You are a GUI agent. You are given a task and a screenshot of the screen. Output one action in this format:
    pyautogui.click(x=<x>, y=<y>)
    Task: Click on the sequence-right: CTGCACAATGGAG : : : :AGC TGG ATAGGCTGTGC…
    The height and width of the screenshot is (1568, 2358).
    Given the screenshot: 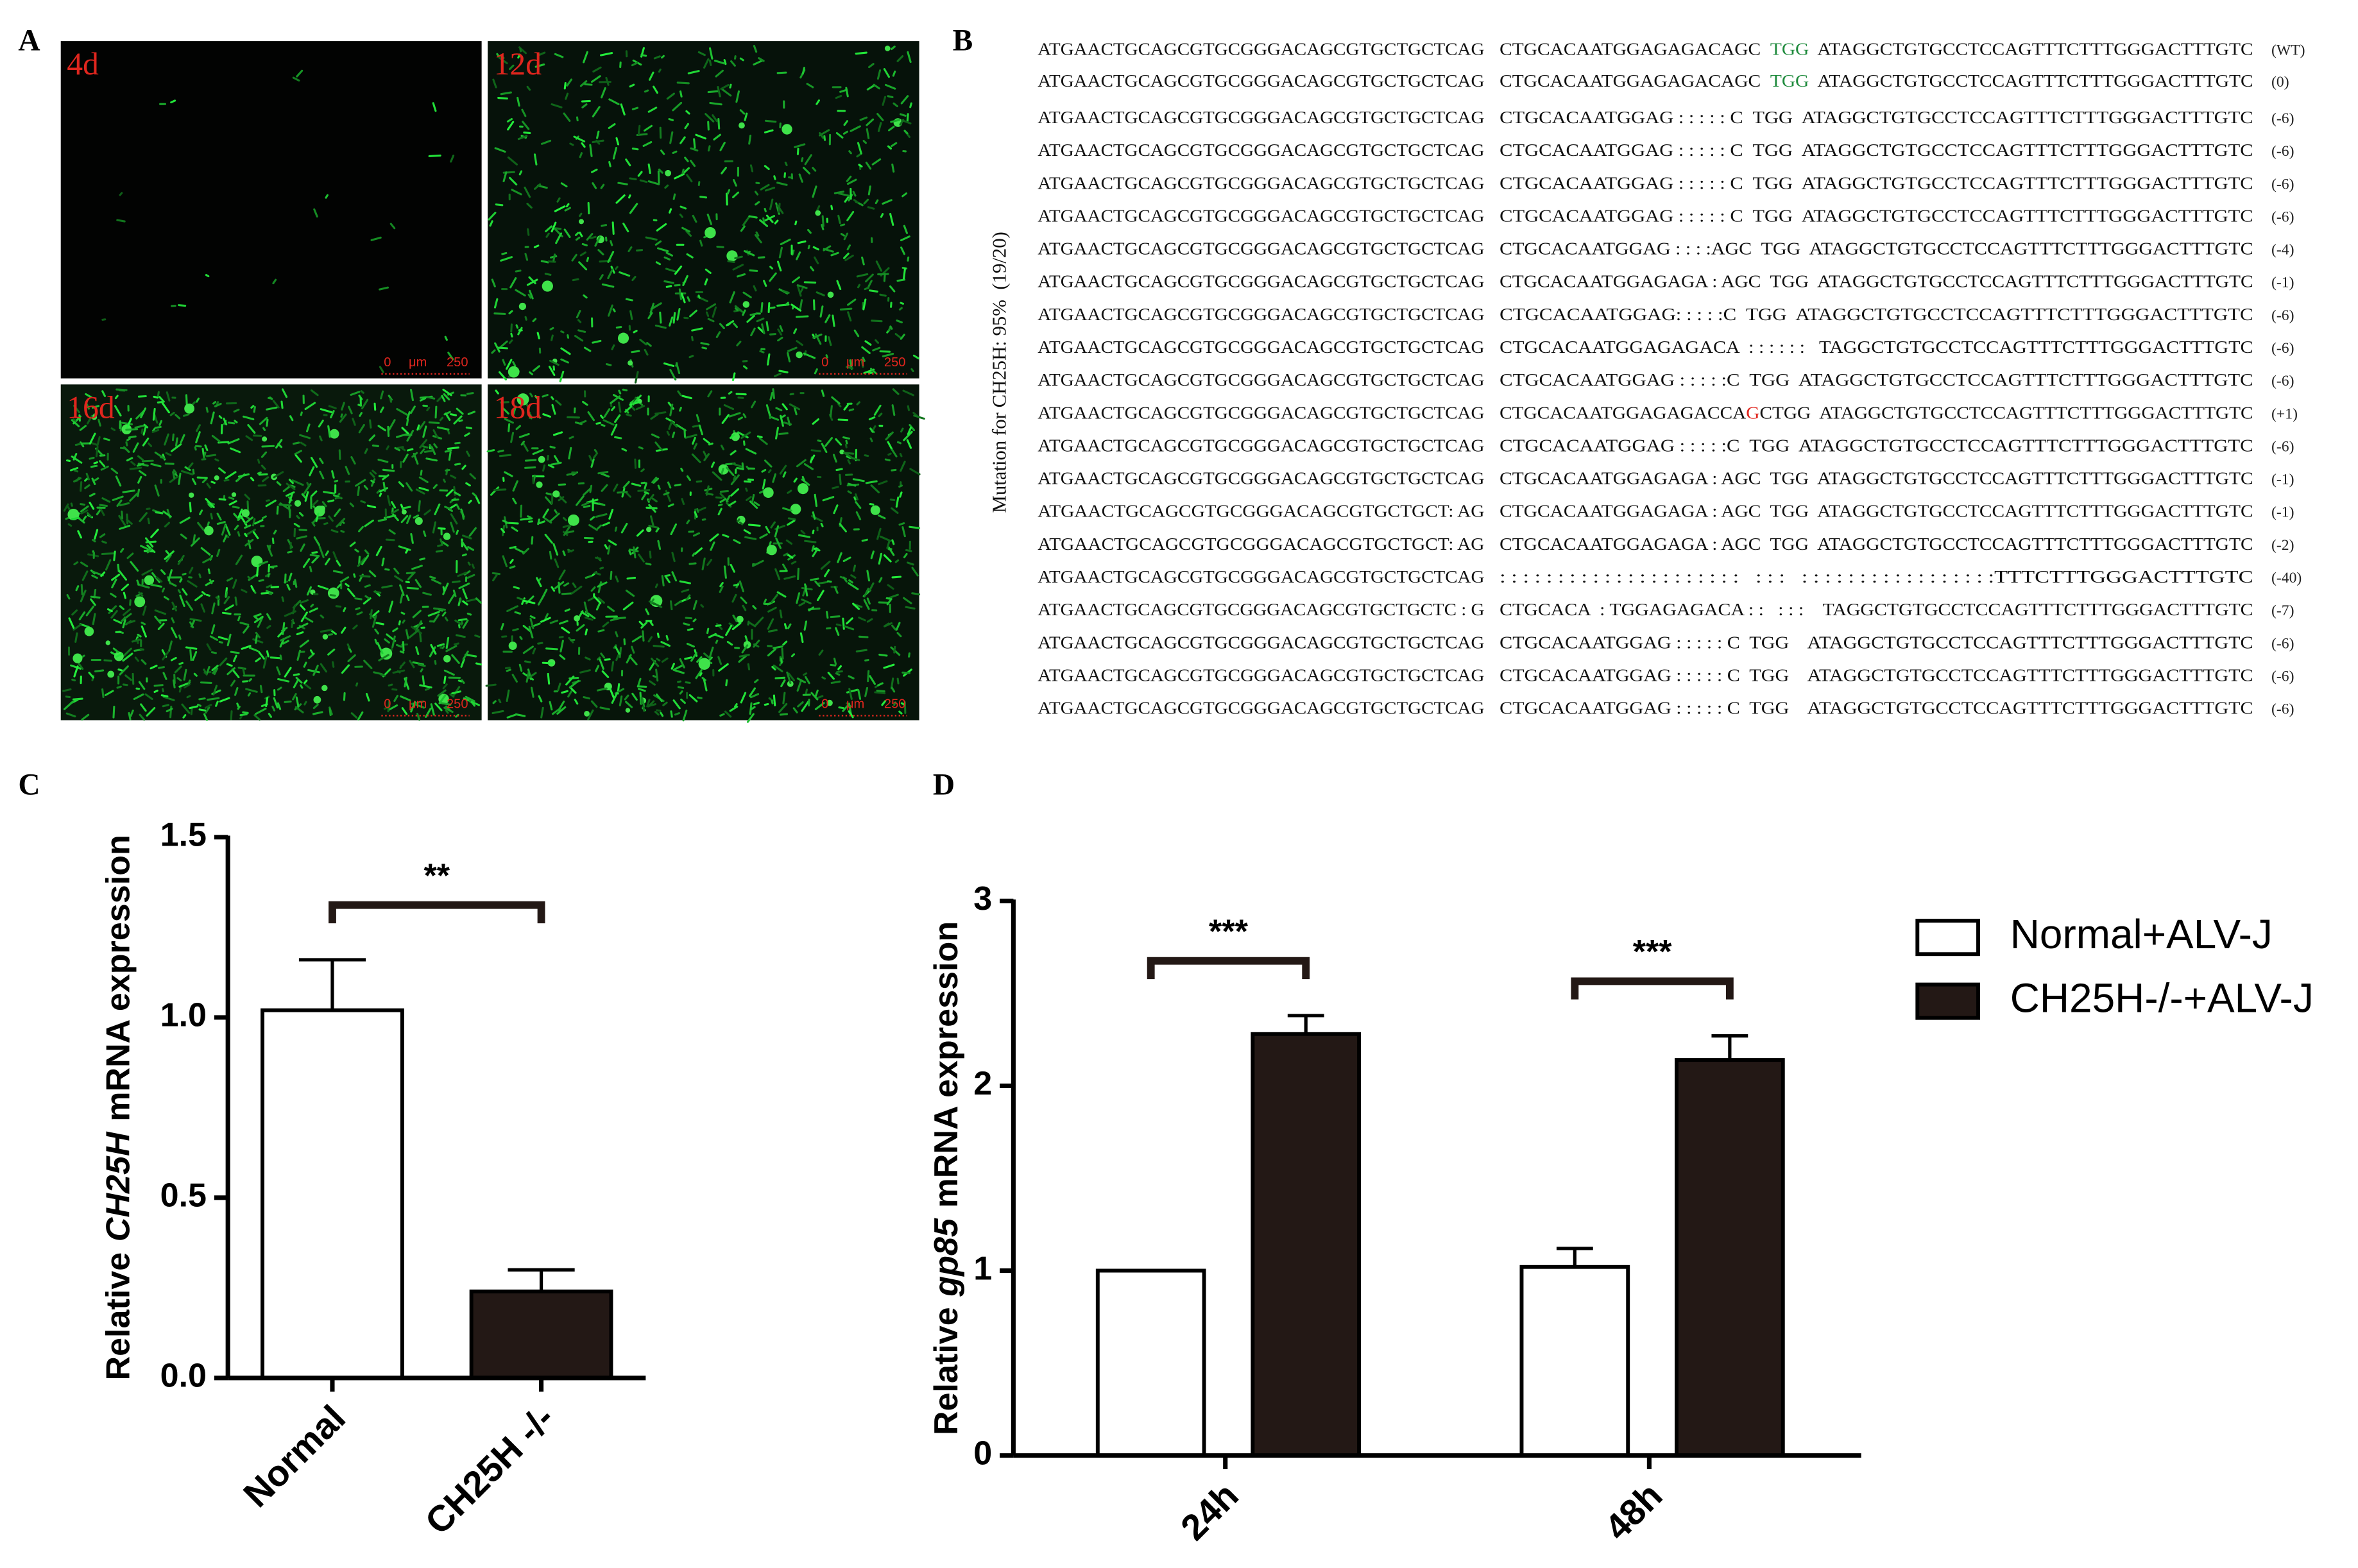 What is the action you would take?
    pyautogui.click(x=1876, y=249)
    